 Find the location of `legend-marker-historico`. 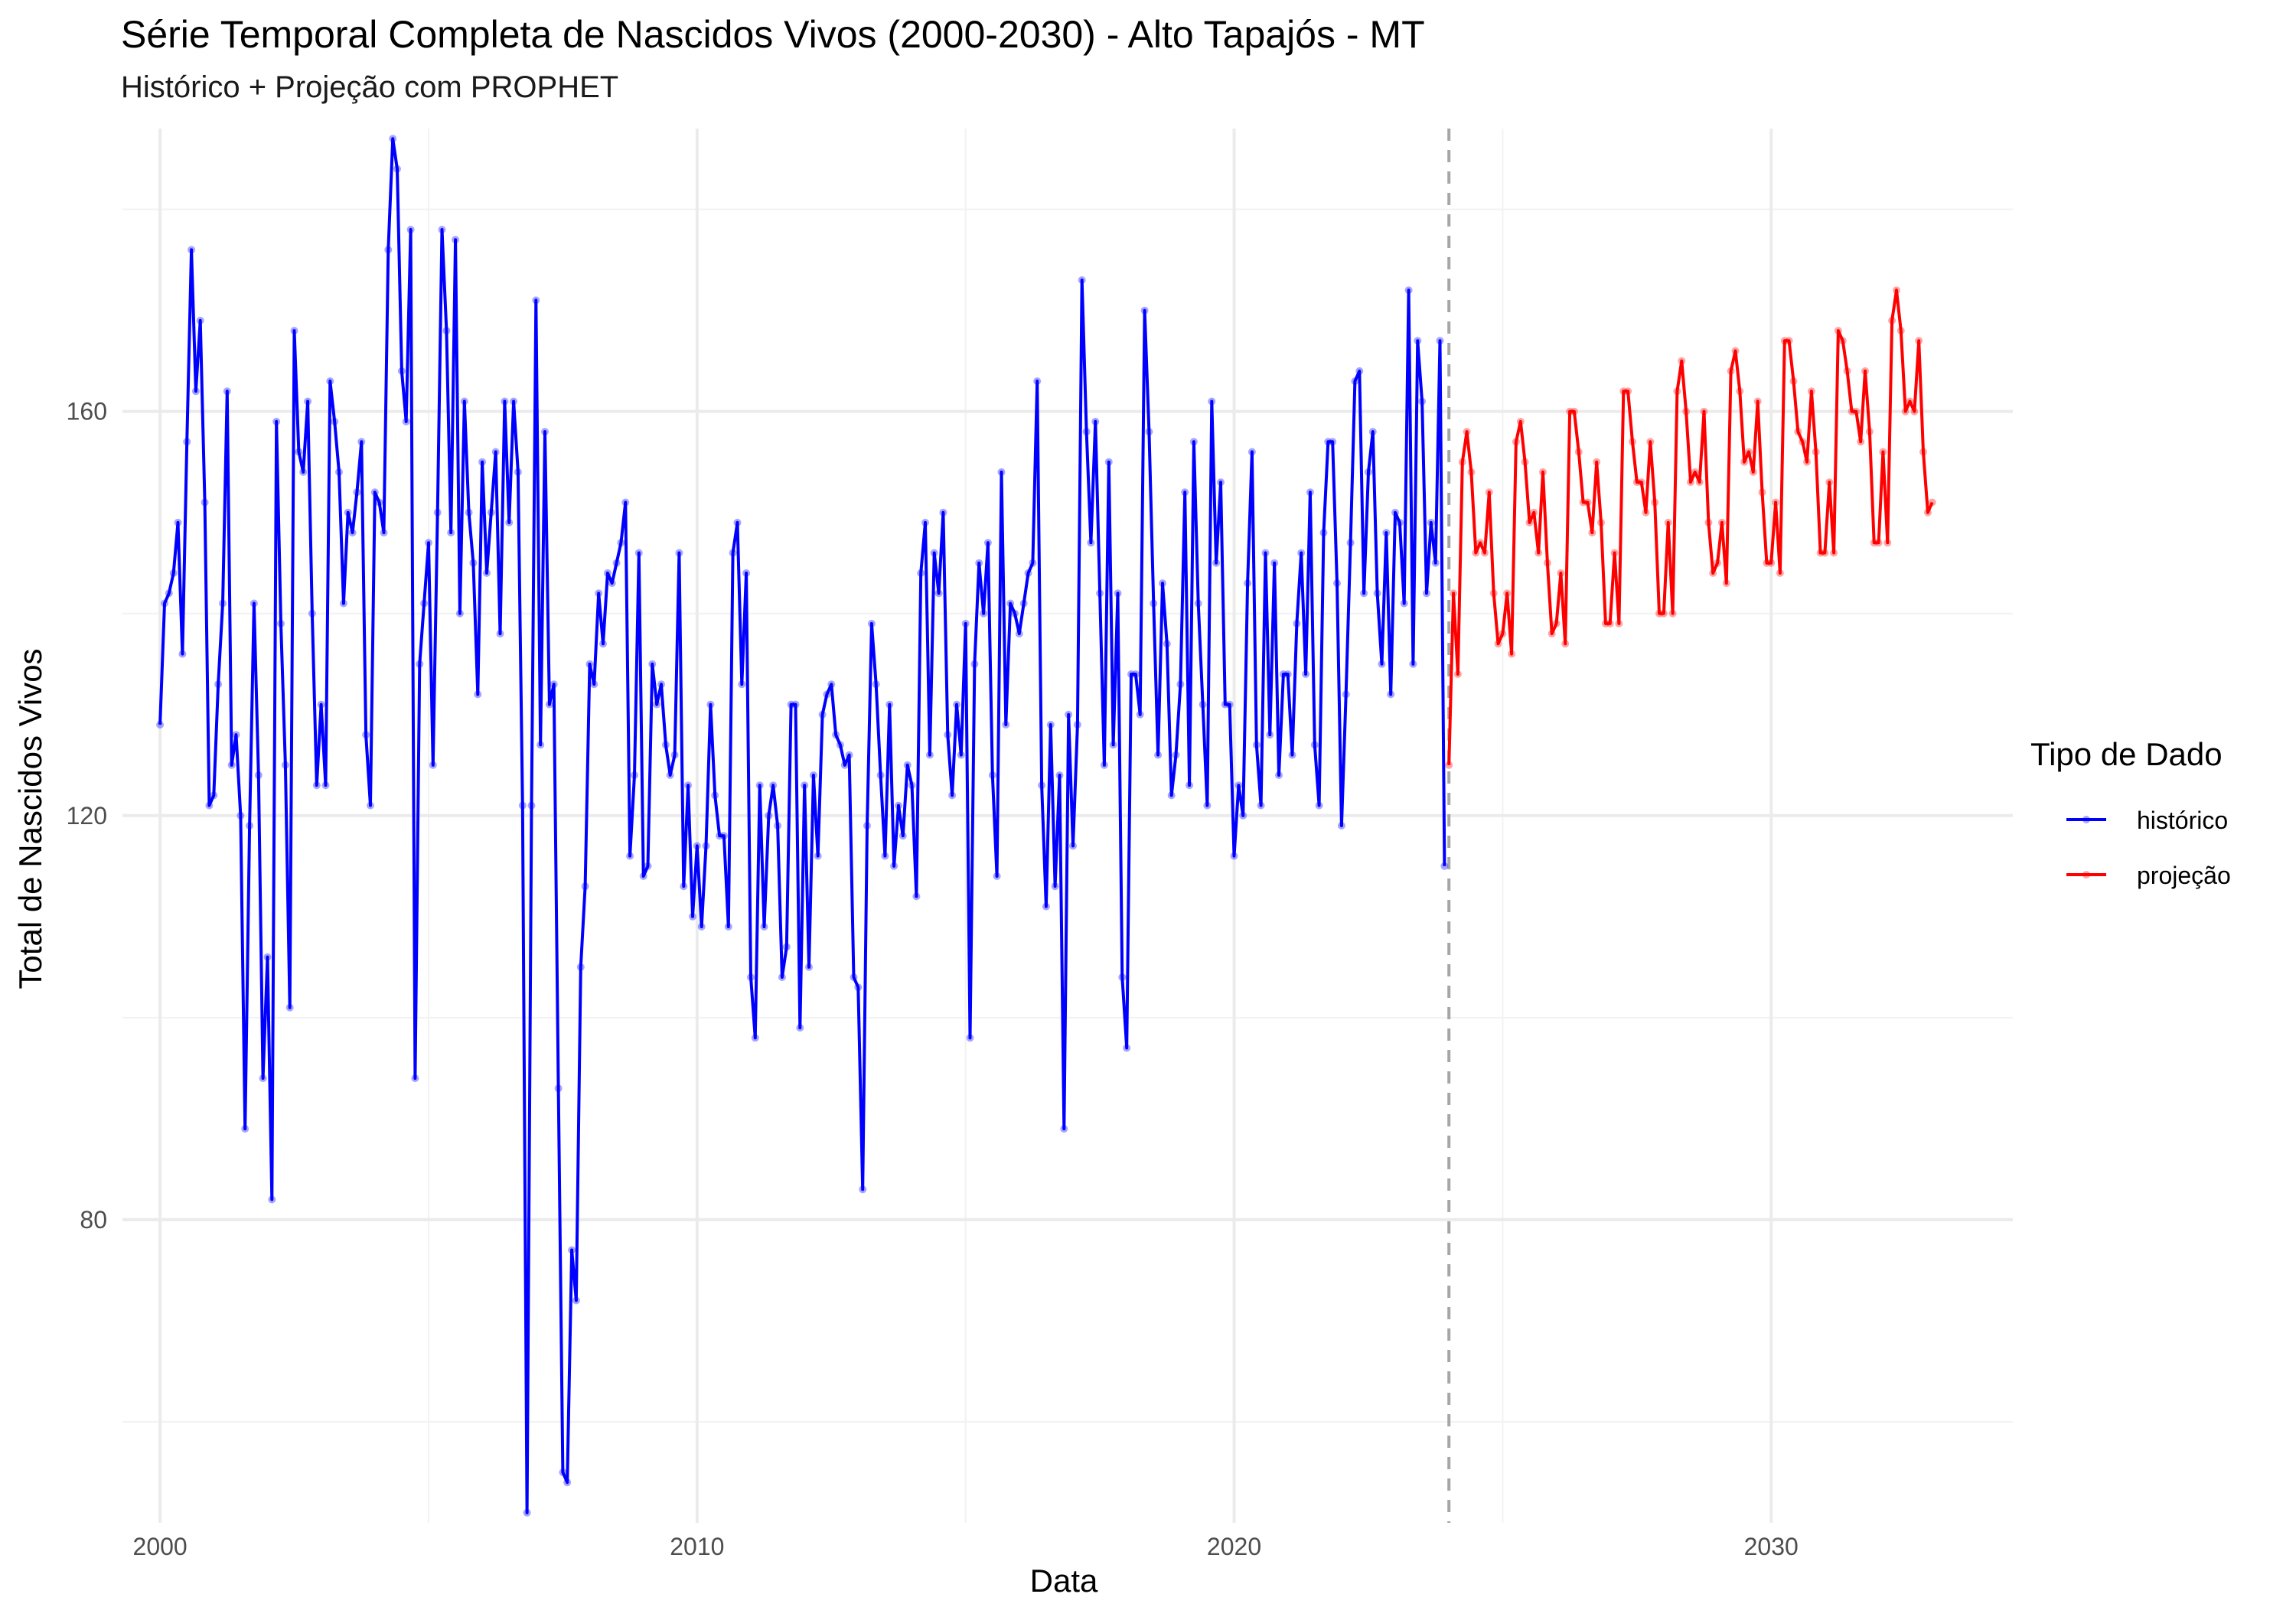

legend-marker-historico is located at coordinates (2086, 819).